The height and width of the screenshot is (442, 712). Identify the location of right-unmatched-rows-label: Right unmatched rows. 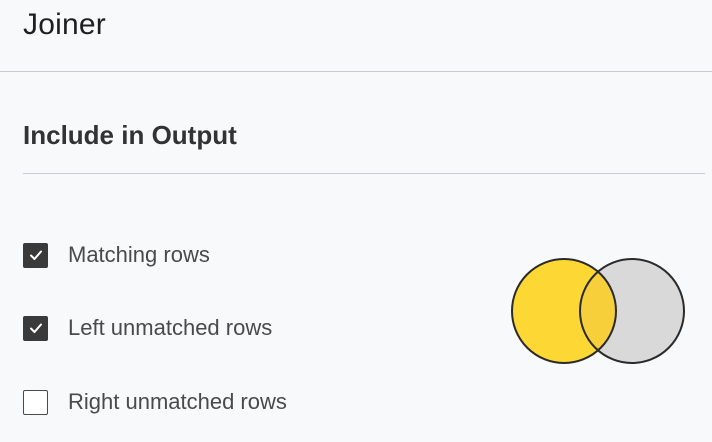
(177, 401).